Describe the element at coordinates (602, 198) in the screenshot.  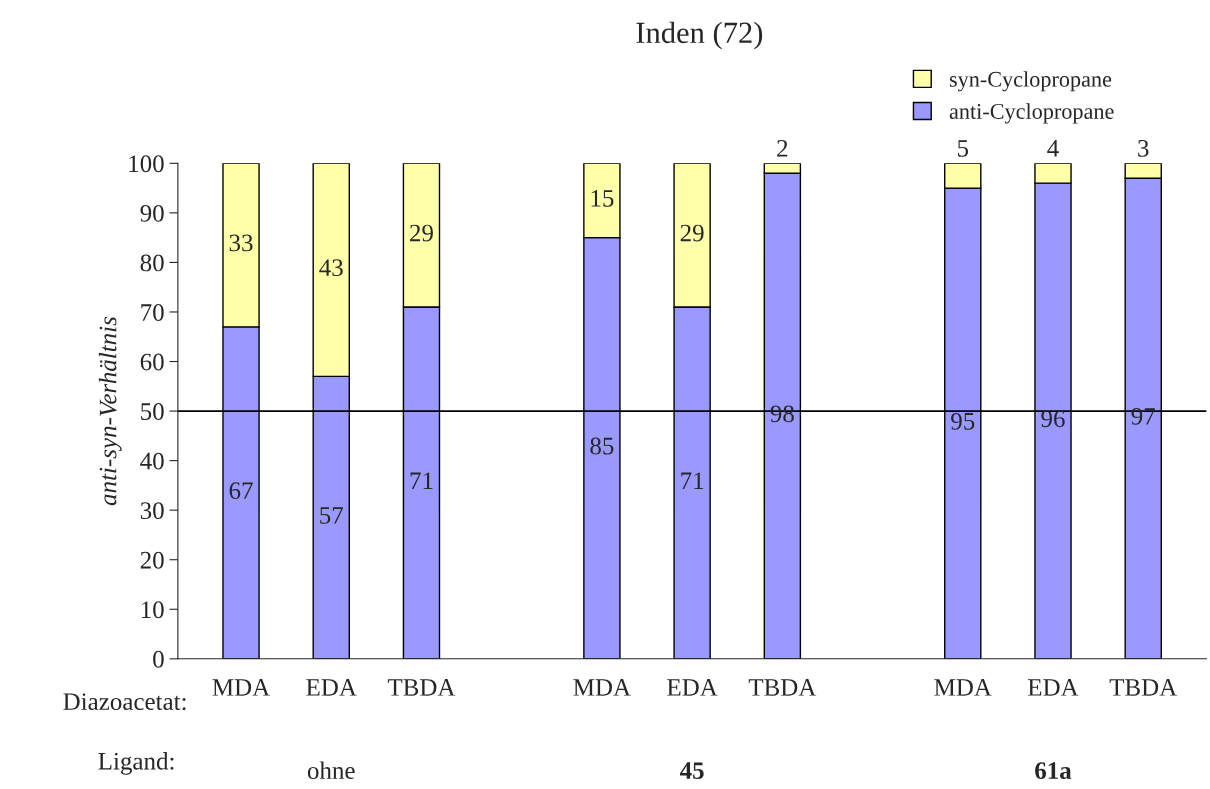
I see `data-label: 15` at that location.